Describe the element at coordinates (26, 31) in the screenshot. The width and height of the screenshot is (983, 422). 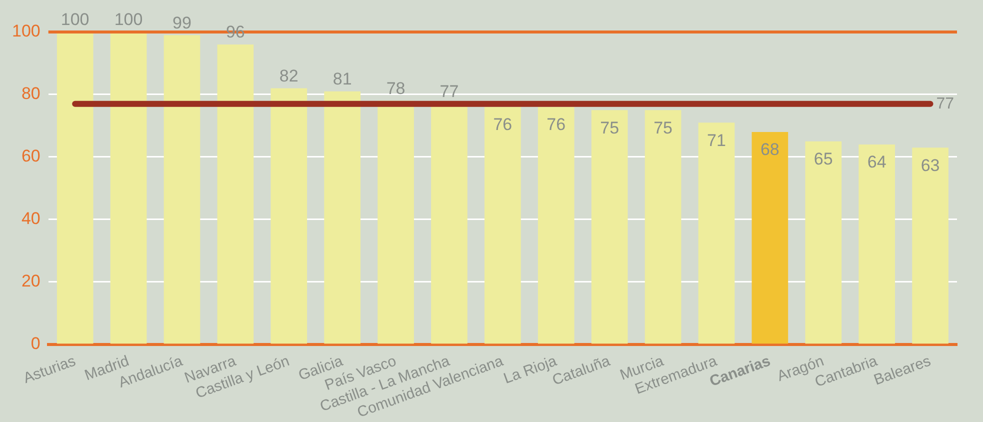
I see `y-tick-label: 100` at that location.